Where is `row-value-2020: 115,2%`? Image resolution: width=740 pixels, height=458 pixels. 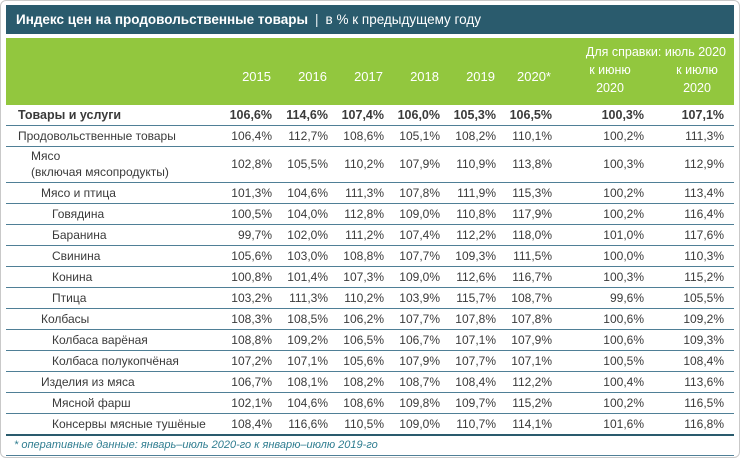 row-value-2020: 115,2% is located at coordinates (532, 403).